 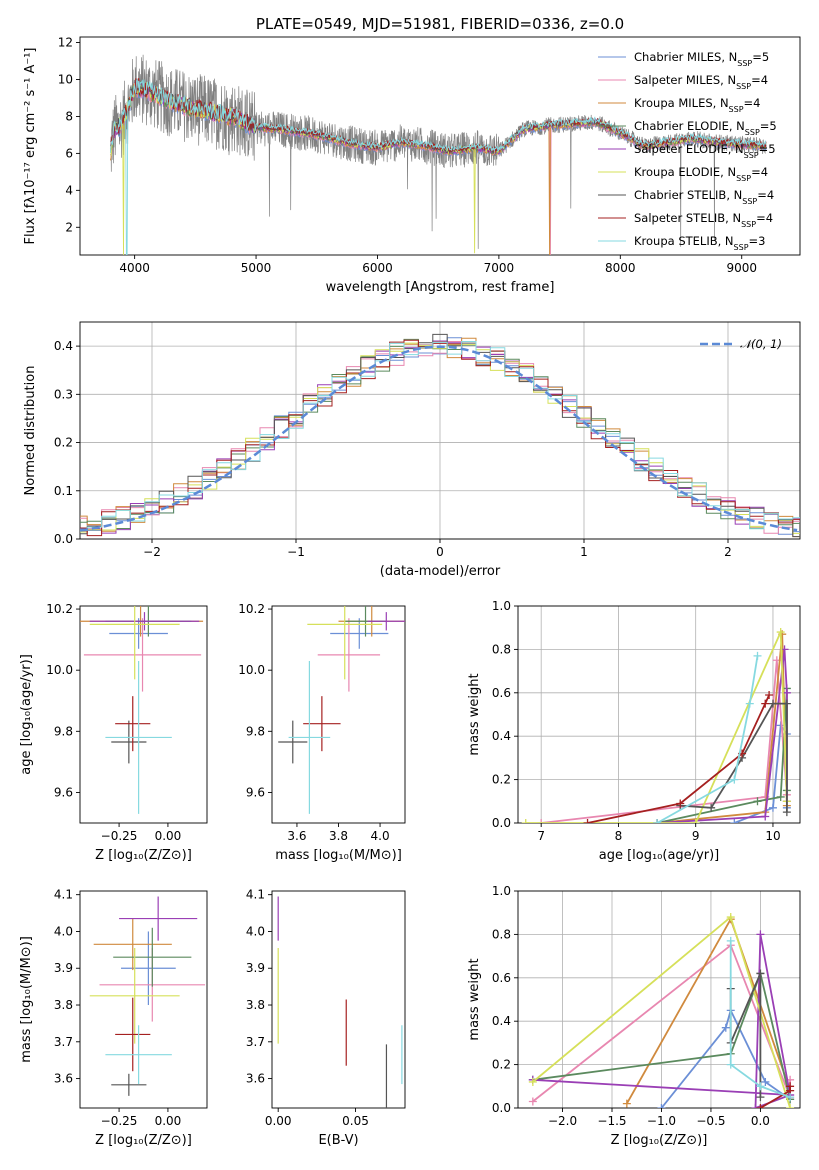 I want to click on age_vs_Z-ytick-label: 9.8, so click(x=63, y=731).